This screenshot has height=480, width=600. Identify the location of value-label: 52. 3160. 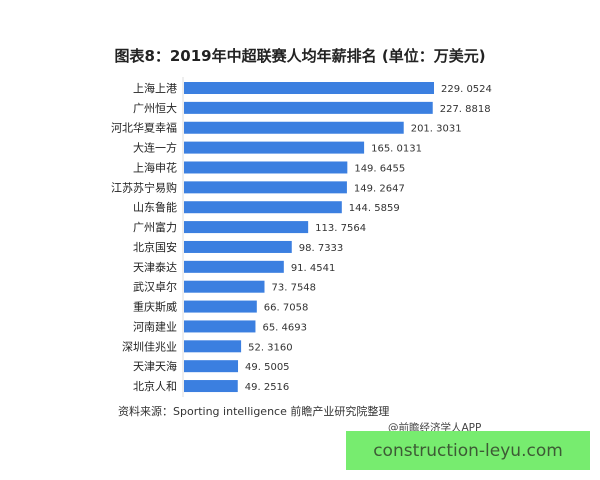
(270, 347).